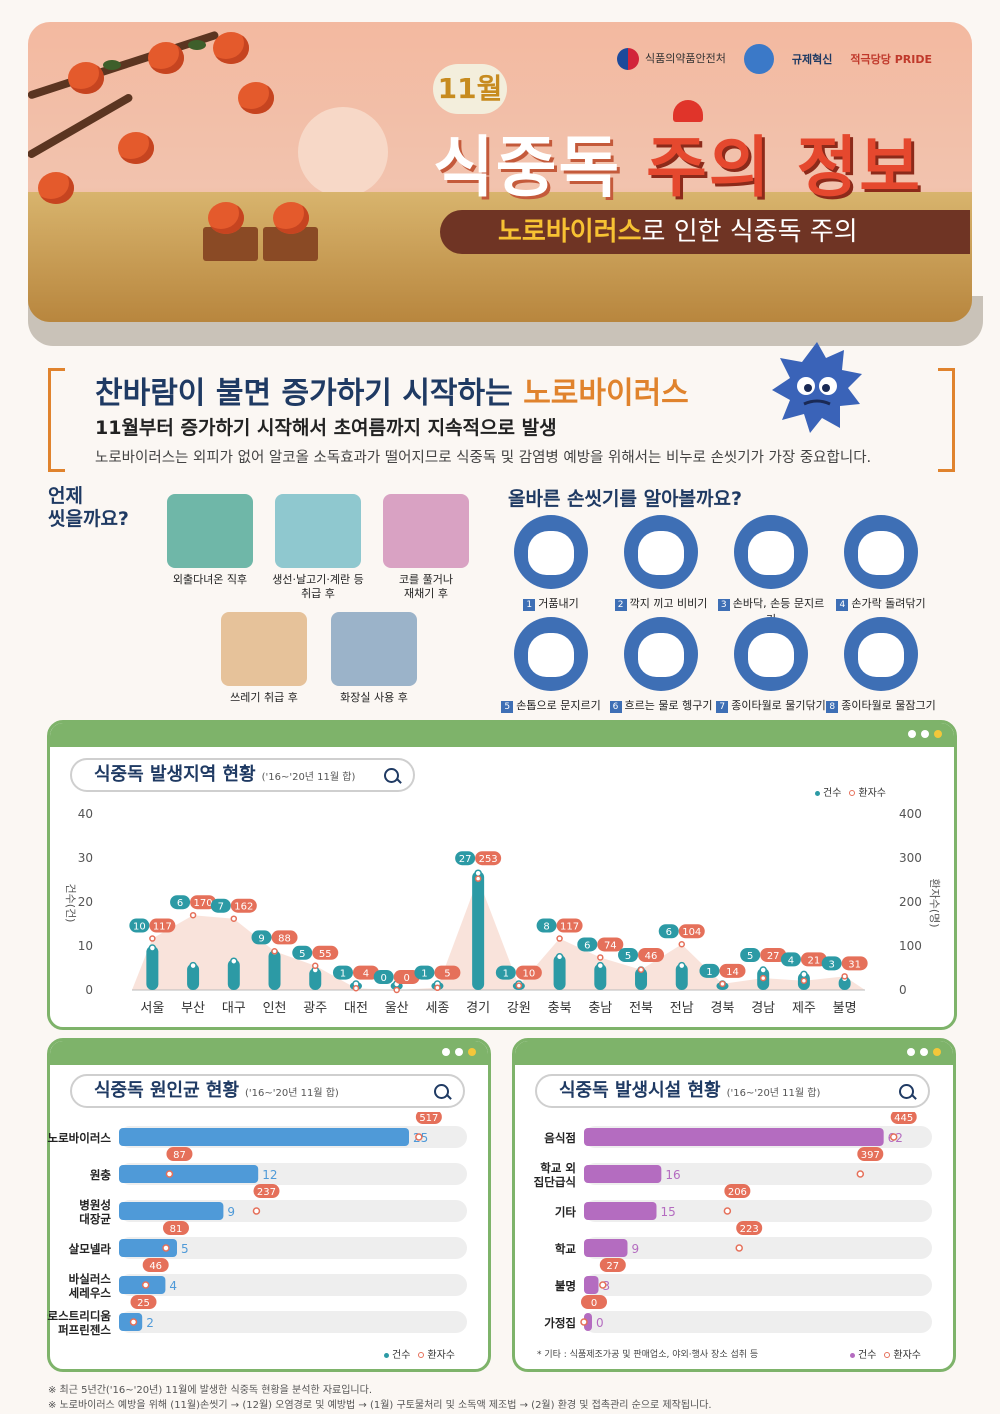  I want to click on x-tick-label: 인천, so click(275, 1008).